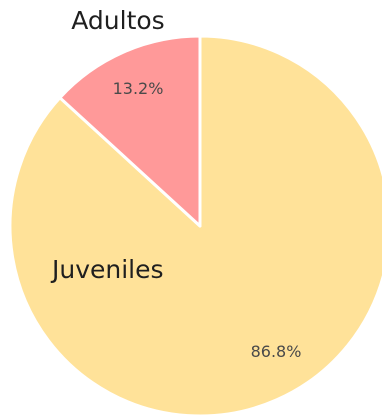 This screenshot has width=382, height=417. What do you see at coordinates (276, 351) in the screenshot?
I see `slice-value-label-juveniles: 86.8%` at bounding box center [276, 351].